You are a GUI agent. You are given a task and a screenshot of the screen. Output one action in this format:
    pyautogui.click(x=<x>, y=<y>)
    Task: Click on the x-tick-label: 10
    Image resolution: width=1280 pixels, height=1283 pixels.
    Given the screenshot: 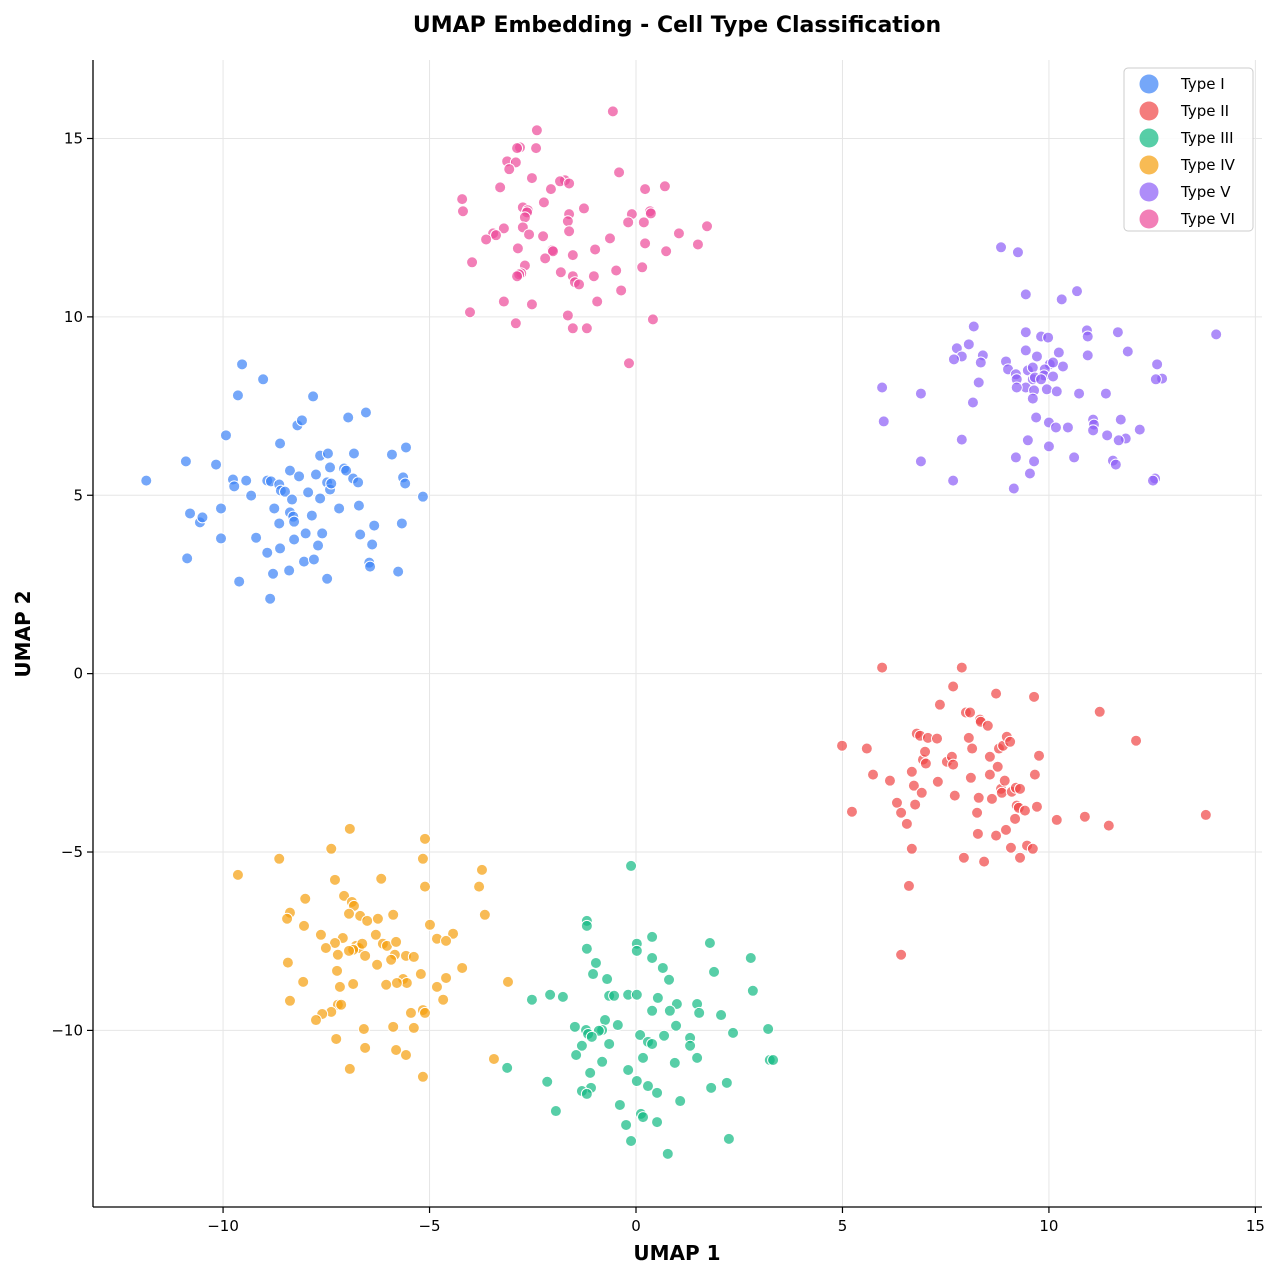 What is the action you would take?
    pyautogui.click(x=1048, y=1226)
    